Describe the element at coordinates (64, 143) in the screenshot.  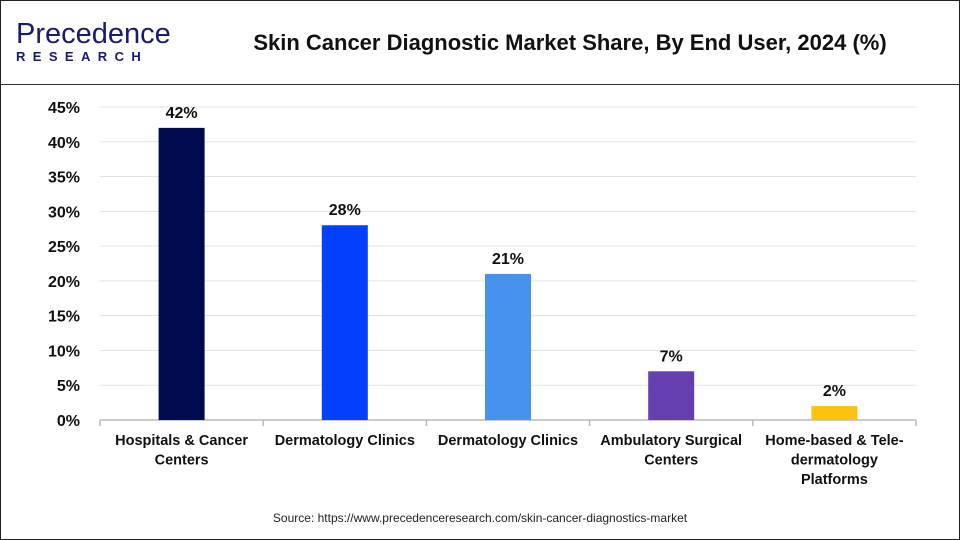
I see `y-tick-label: 40%` at that location.